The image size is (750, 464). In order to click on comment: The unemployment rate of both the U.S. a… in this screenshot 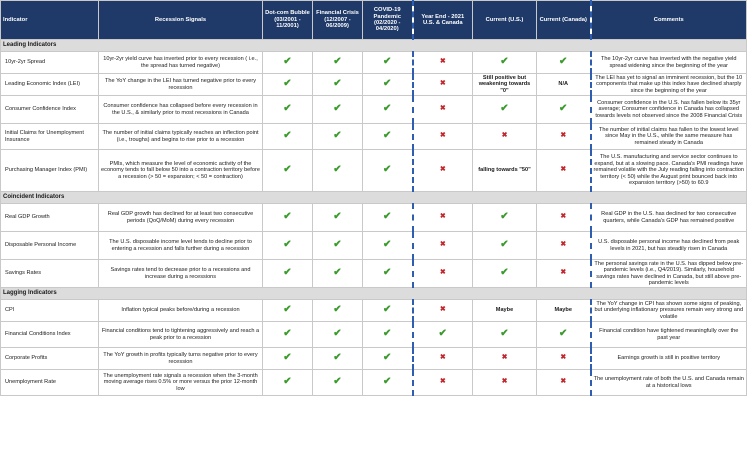, I will do `click(668, 382)`.